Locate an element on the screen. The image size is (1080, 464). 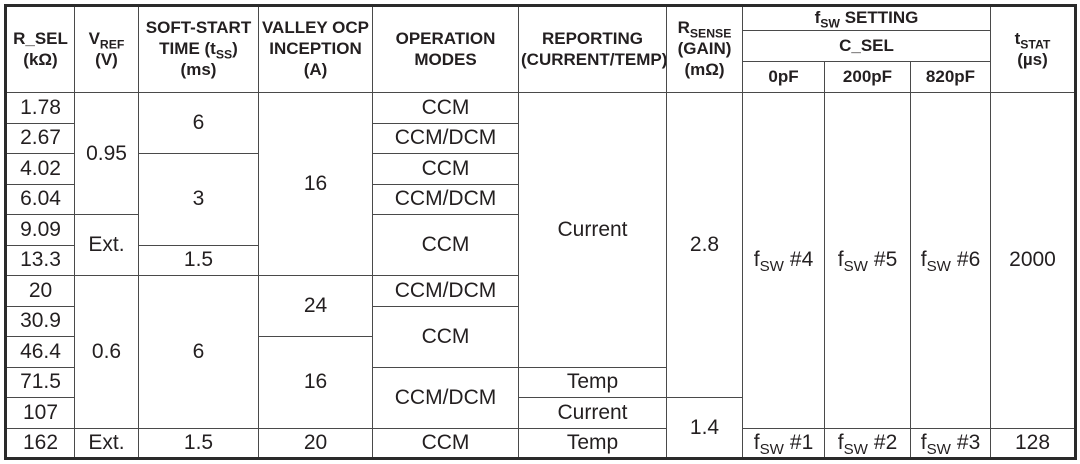
header-label: VREF is located at coordinates (106, 40).